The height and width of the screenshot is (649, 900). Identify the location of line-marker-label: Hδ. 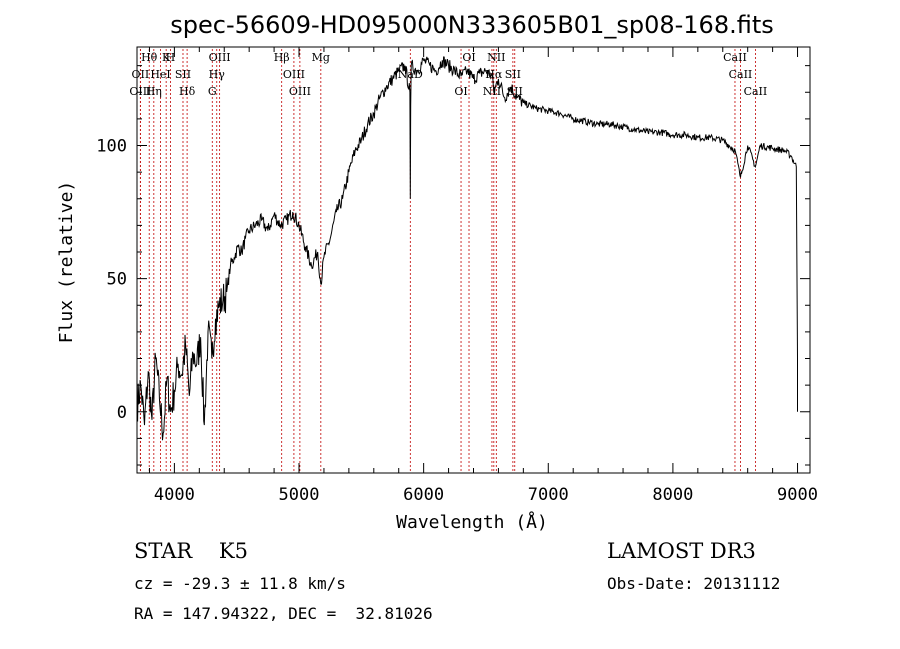
(187, 91).